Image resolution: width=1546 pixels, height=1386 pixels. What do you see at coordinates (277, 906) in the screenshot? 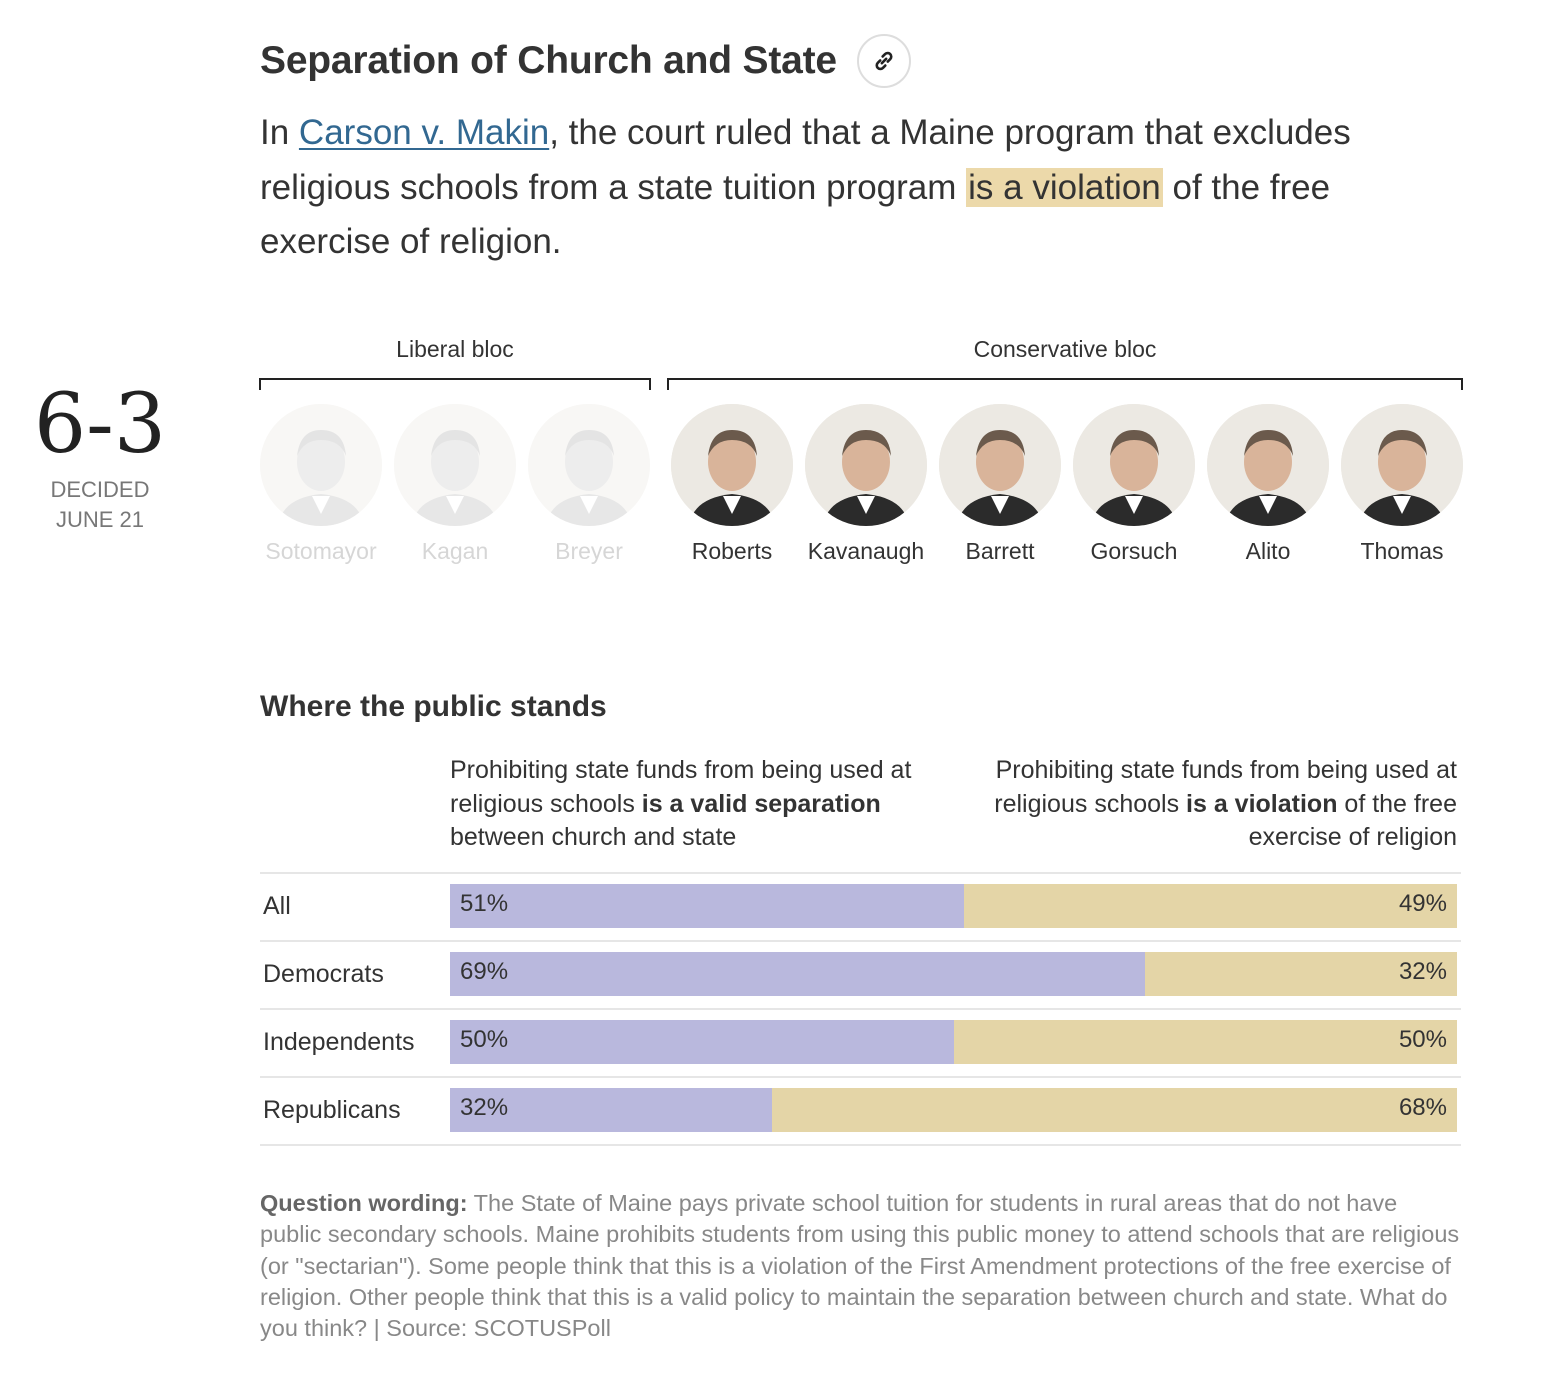
I see `row-label: All` at bounding box center [277, 906].